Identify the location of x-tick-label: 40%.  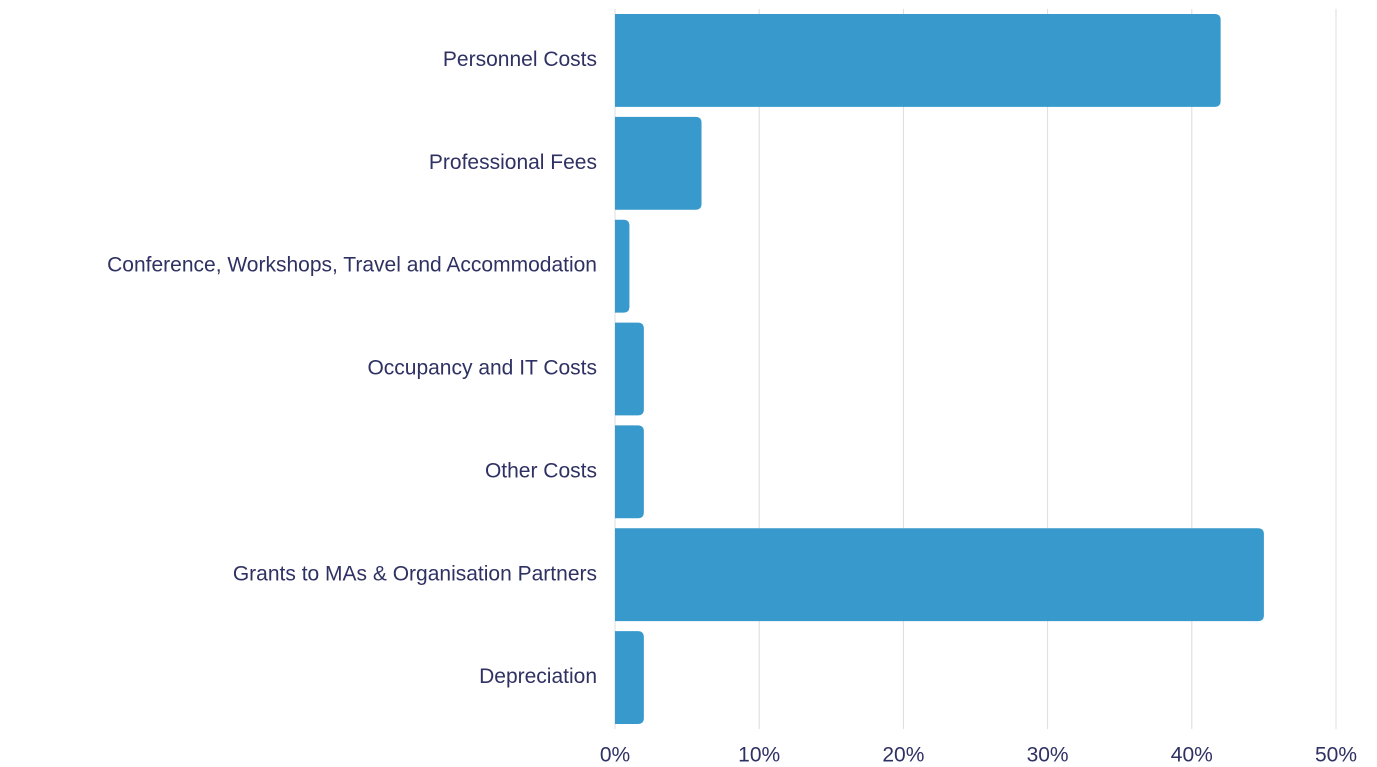
(1192, 755).